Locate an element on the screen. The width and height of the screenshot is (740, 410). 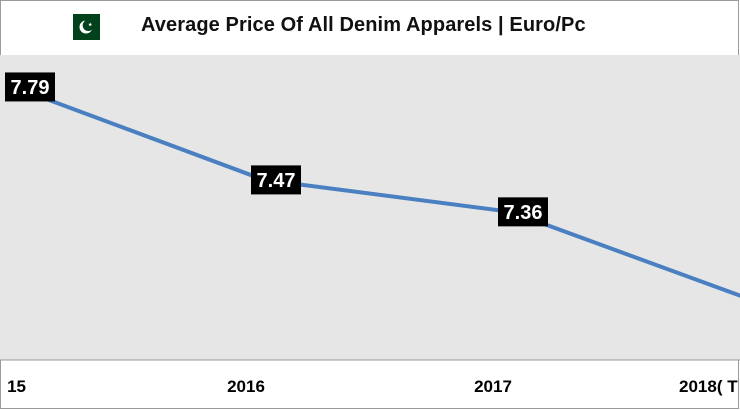
data-label-text: 7.47 is located at coordinates (276, 181).